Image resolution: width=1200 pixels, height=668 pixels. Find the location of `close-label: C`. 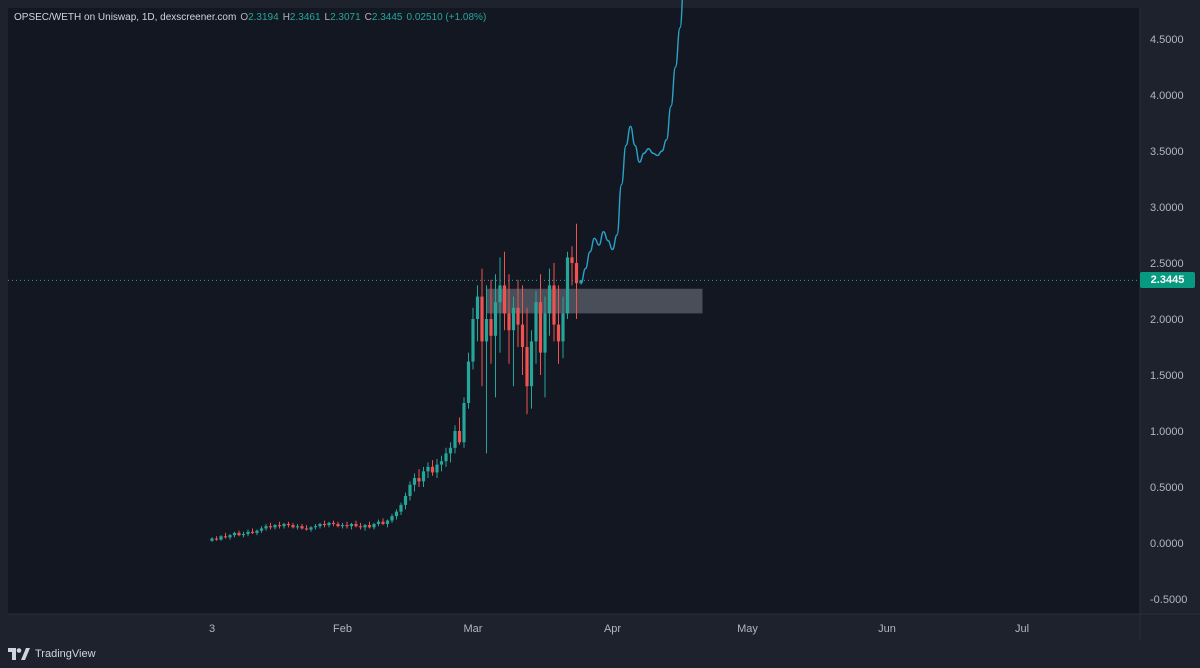

close-label: C is located at coordinates (368, 17).